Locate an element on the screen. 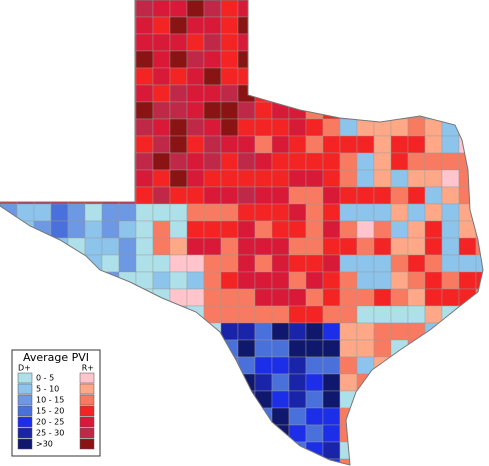 The width and height of the screenshot is (489, 466). legend-label: >30 is located at coordinates (44, 444).